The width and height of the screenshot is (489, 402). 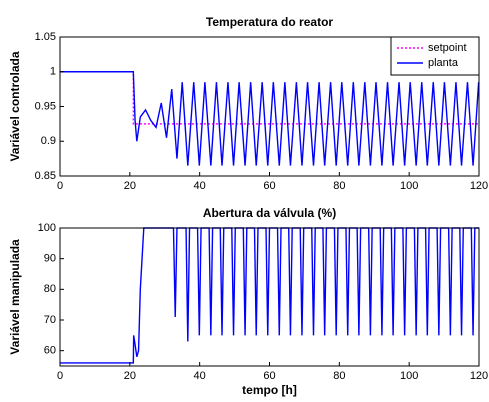 I want to click on y-tick-label: 1, so click(x=53, y=72).